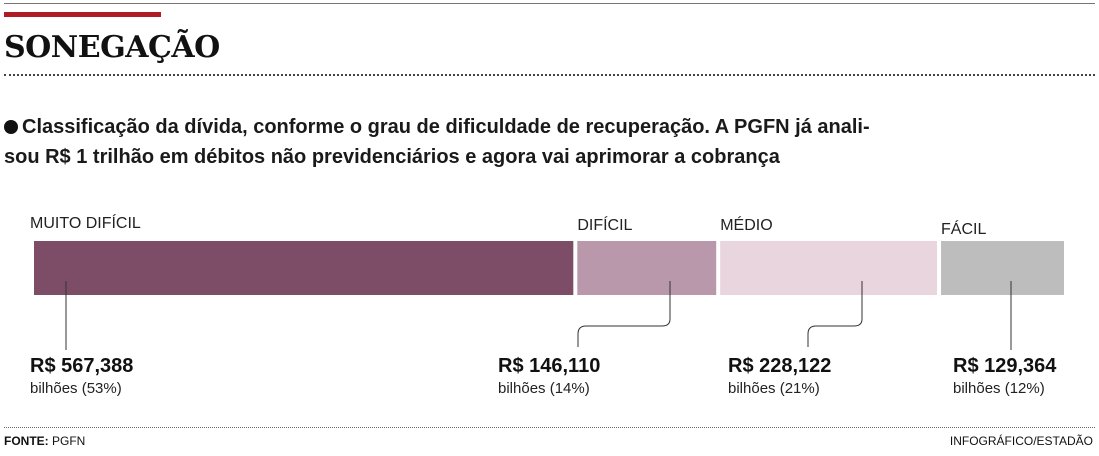 The width and height of the screenshot is (1099, 456). I want to click on bar-segment-dificil, so click(647, 268).